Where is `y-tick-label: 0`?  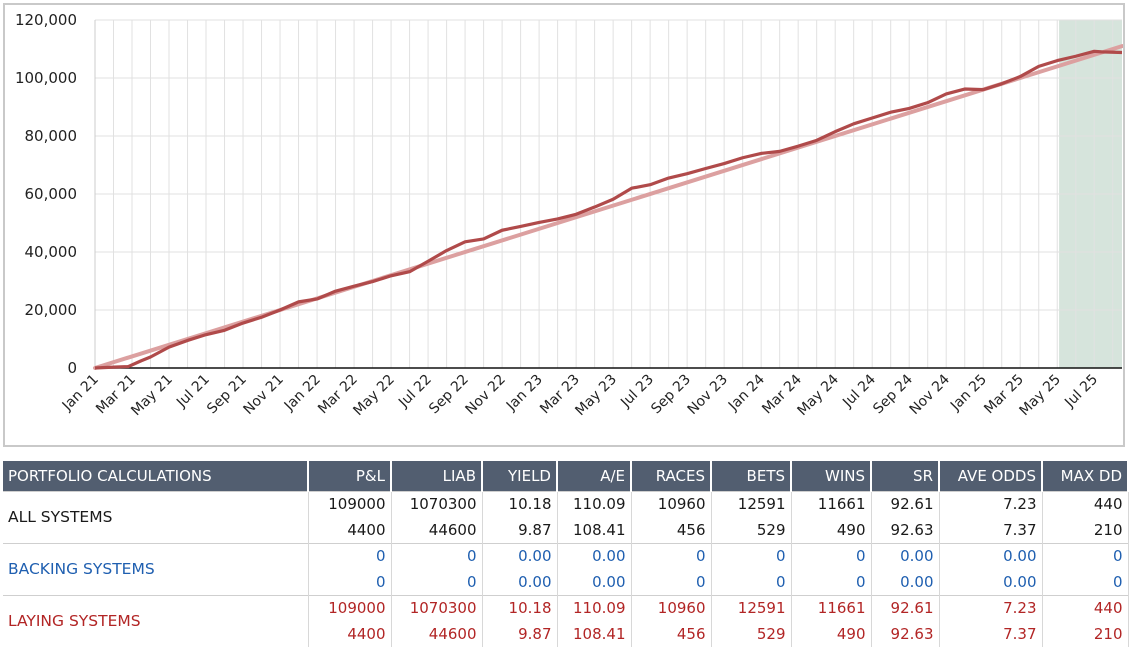 y-tick-label: 0 is located at coordinates (72, 368).